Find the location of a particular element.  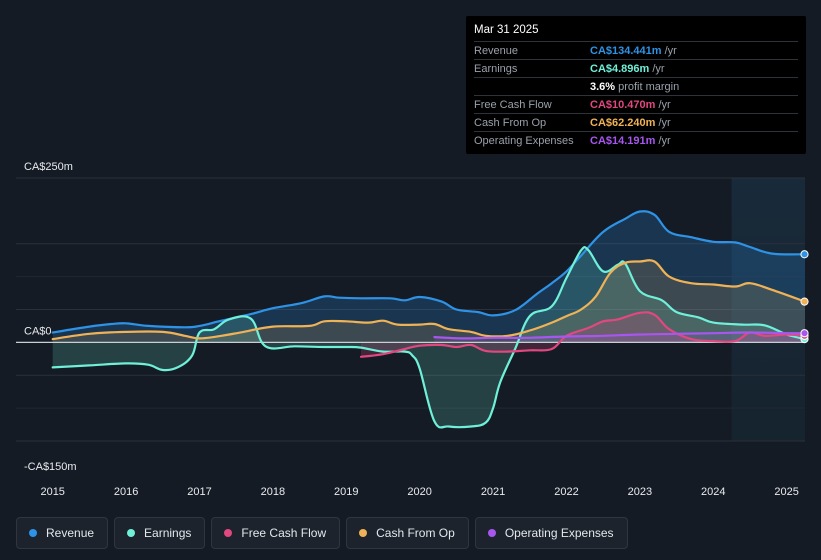

operating-expenses-line is located at coordinates (619, 335).